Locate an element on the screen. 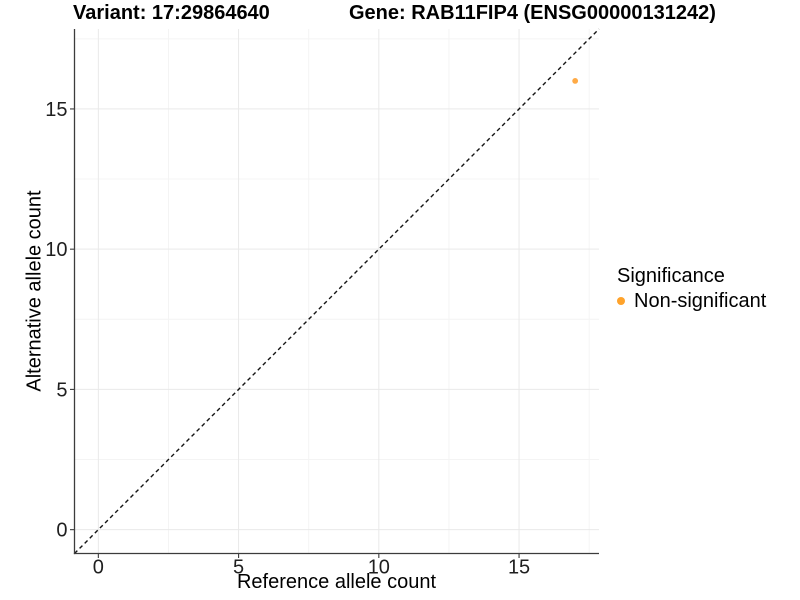 This screenshot has height=600, width=800. legend: Significance Non-significant is located at coordinates (691, 289).